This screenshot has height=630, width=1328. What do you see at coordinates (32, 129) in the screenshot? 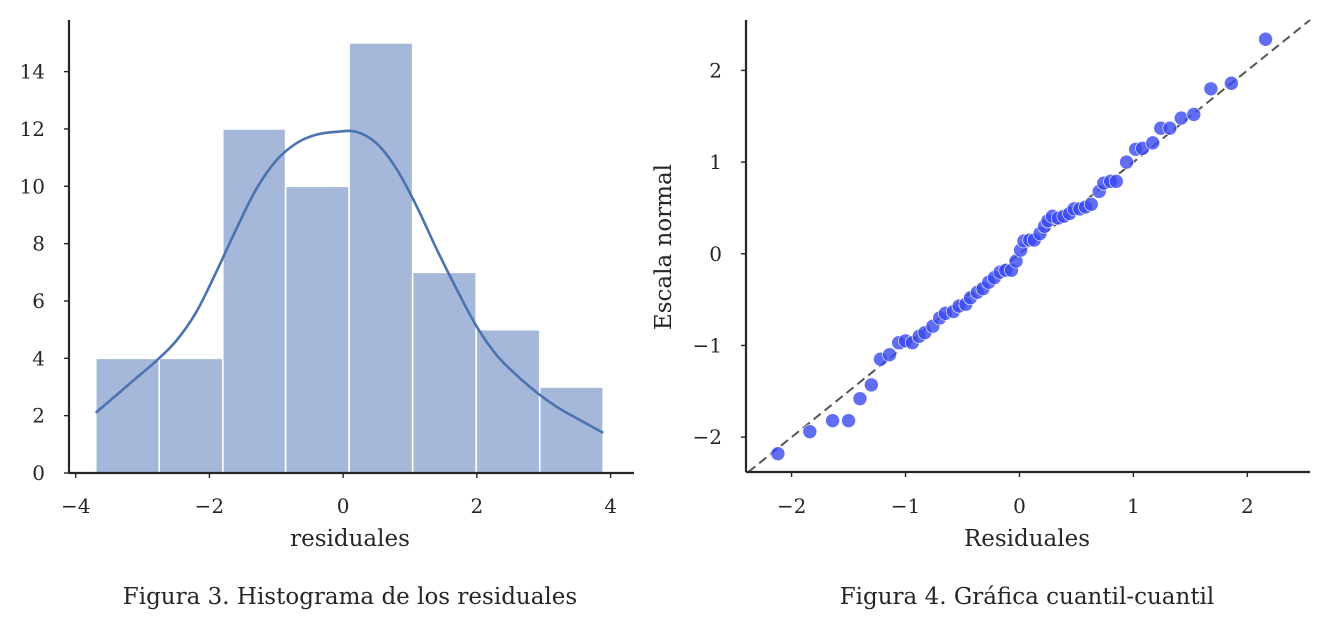
I see `histogram-y-tick-label: 12` at bounding box center [32, 129].